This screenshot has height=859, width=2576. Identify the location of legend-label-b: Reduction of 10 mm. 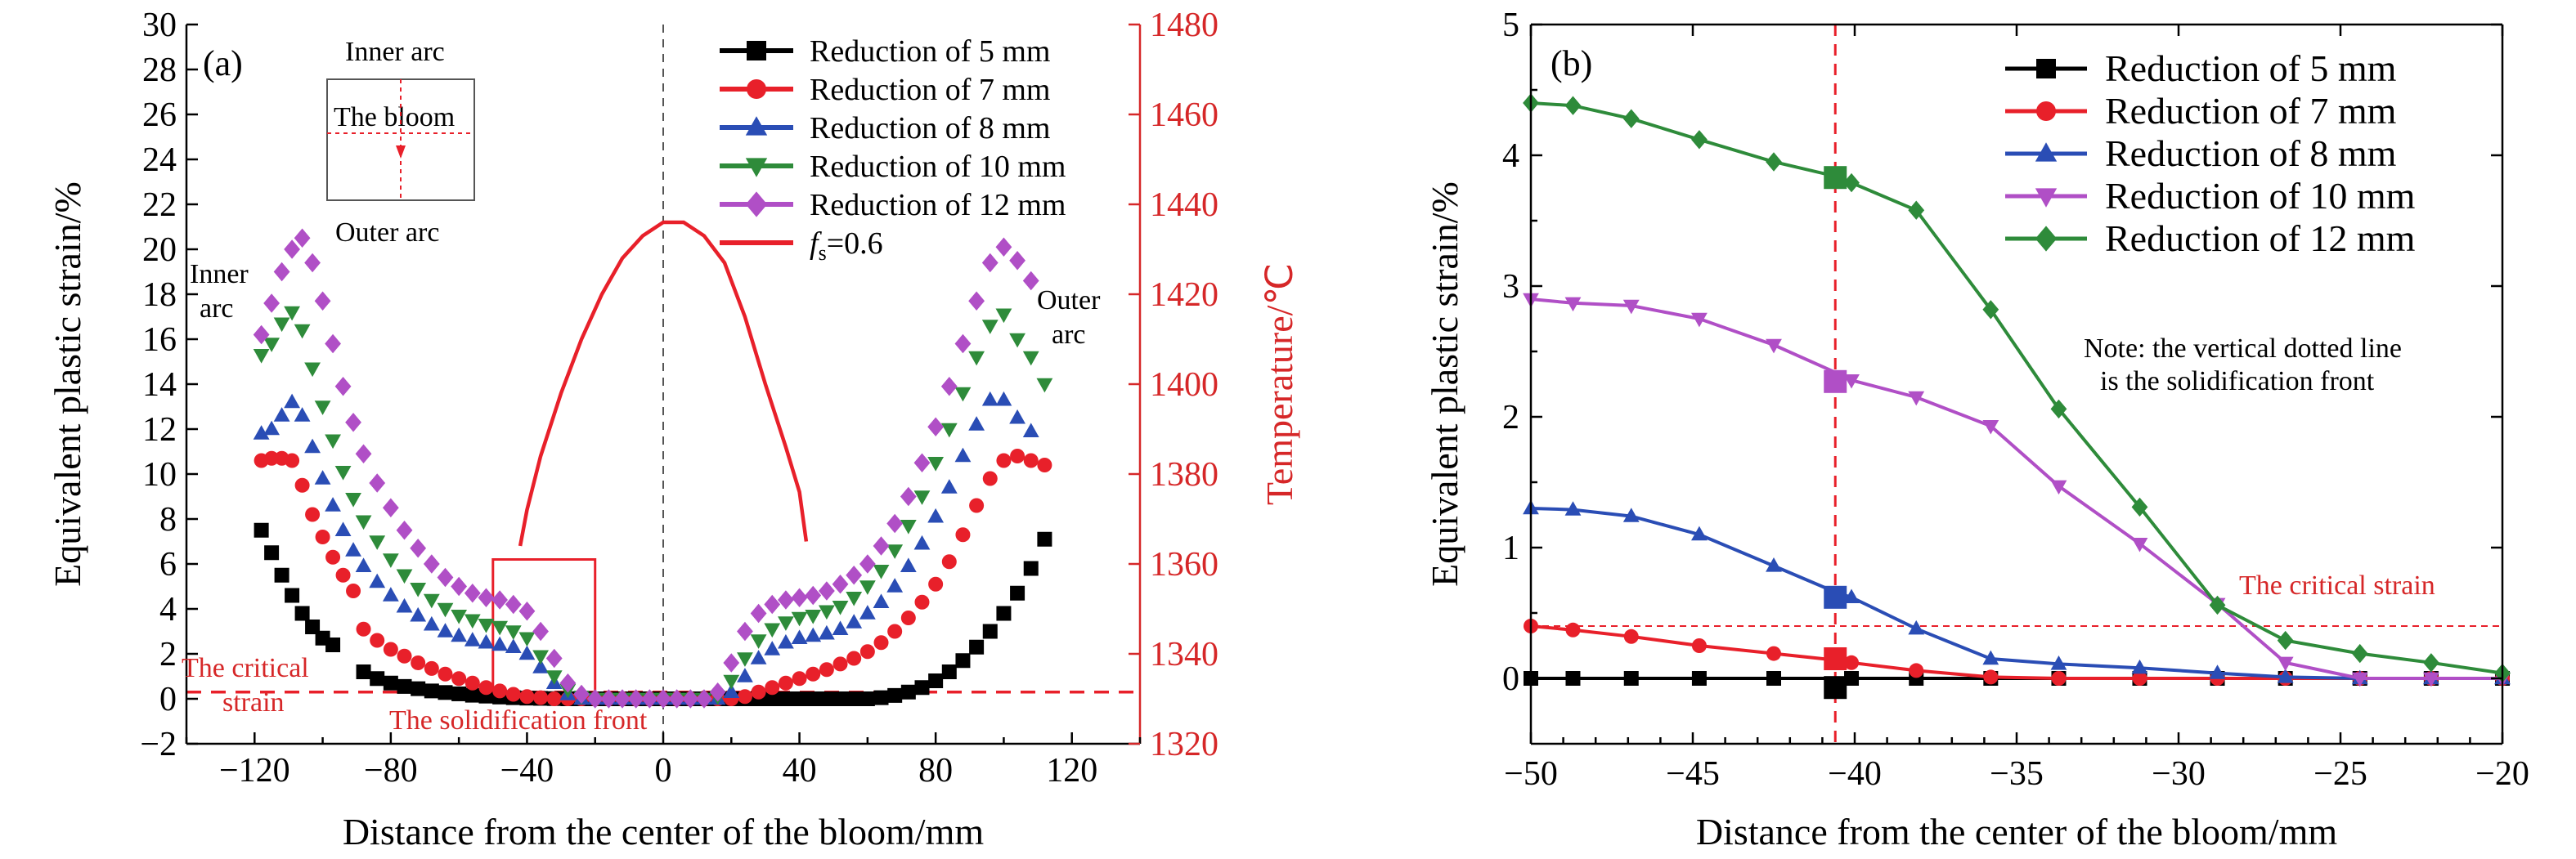
(2260, 196).